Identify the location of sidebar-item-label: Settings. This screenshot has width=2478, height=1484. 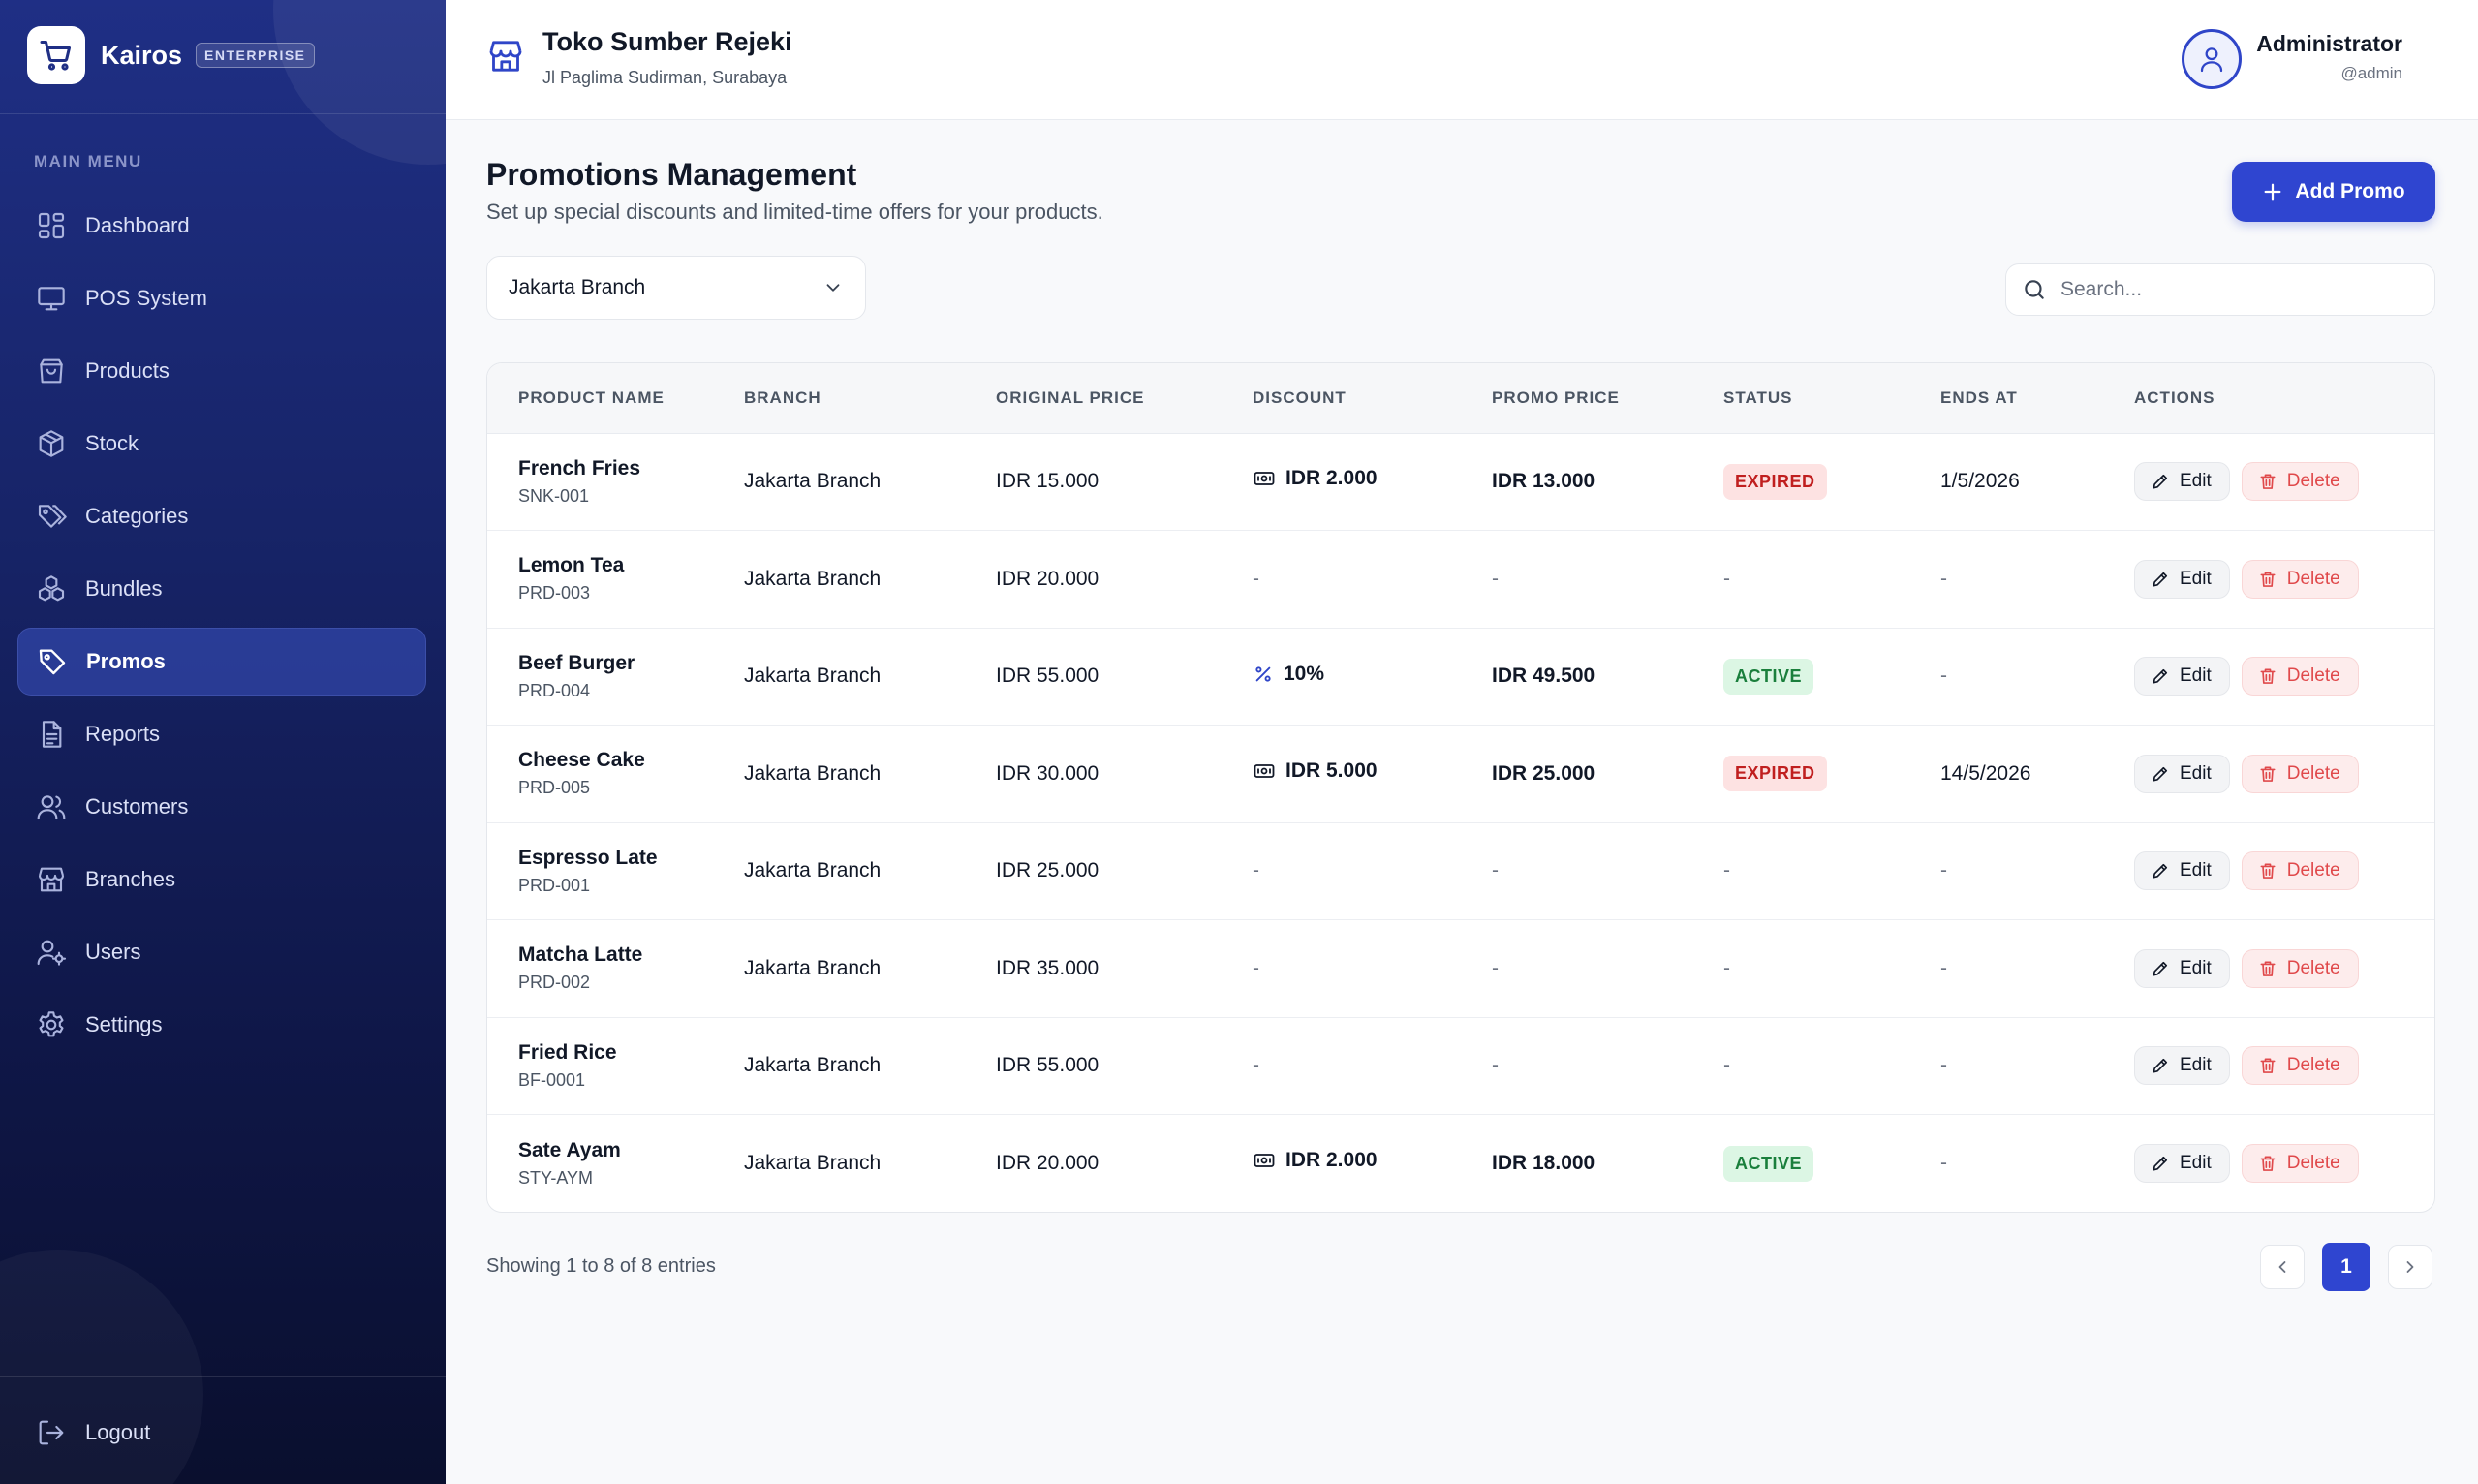
(124, 1024).